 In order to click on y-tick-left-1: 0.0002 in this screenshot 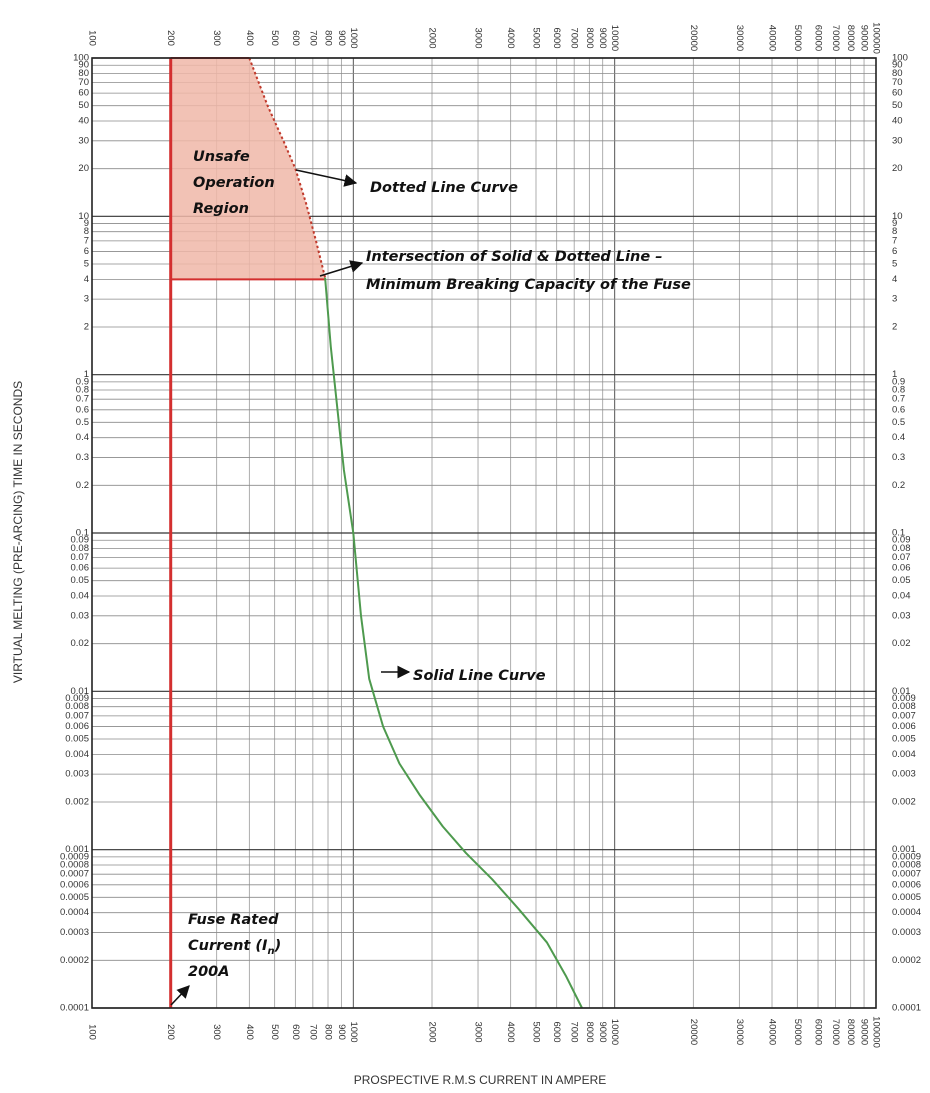, I will do `click(74, 960)`.